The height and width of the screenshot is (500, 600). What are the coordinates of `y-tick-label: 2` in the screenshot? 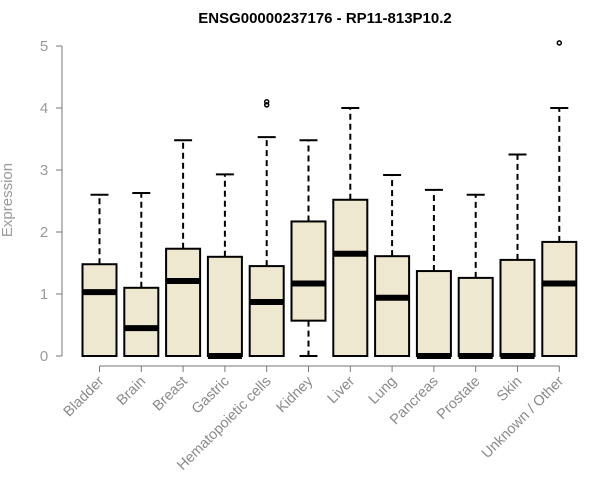 It's located at (44, 232).